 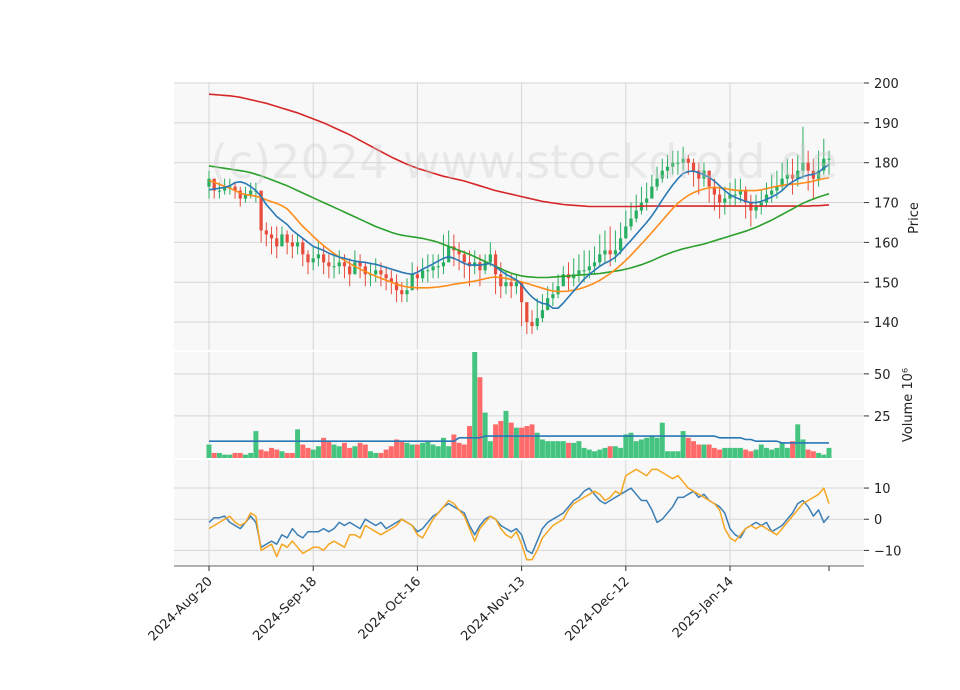 What do you see at coordinates (886, 84) in the screenshot?
I see `price-ytick-label: 200` at bounding box center [886, 84].